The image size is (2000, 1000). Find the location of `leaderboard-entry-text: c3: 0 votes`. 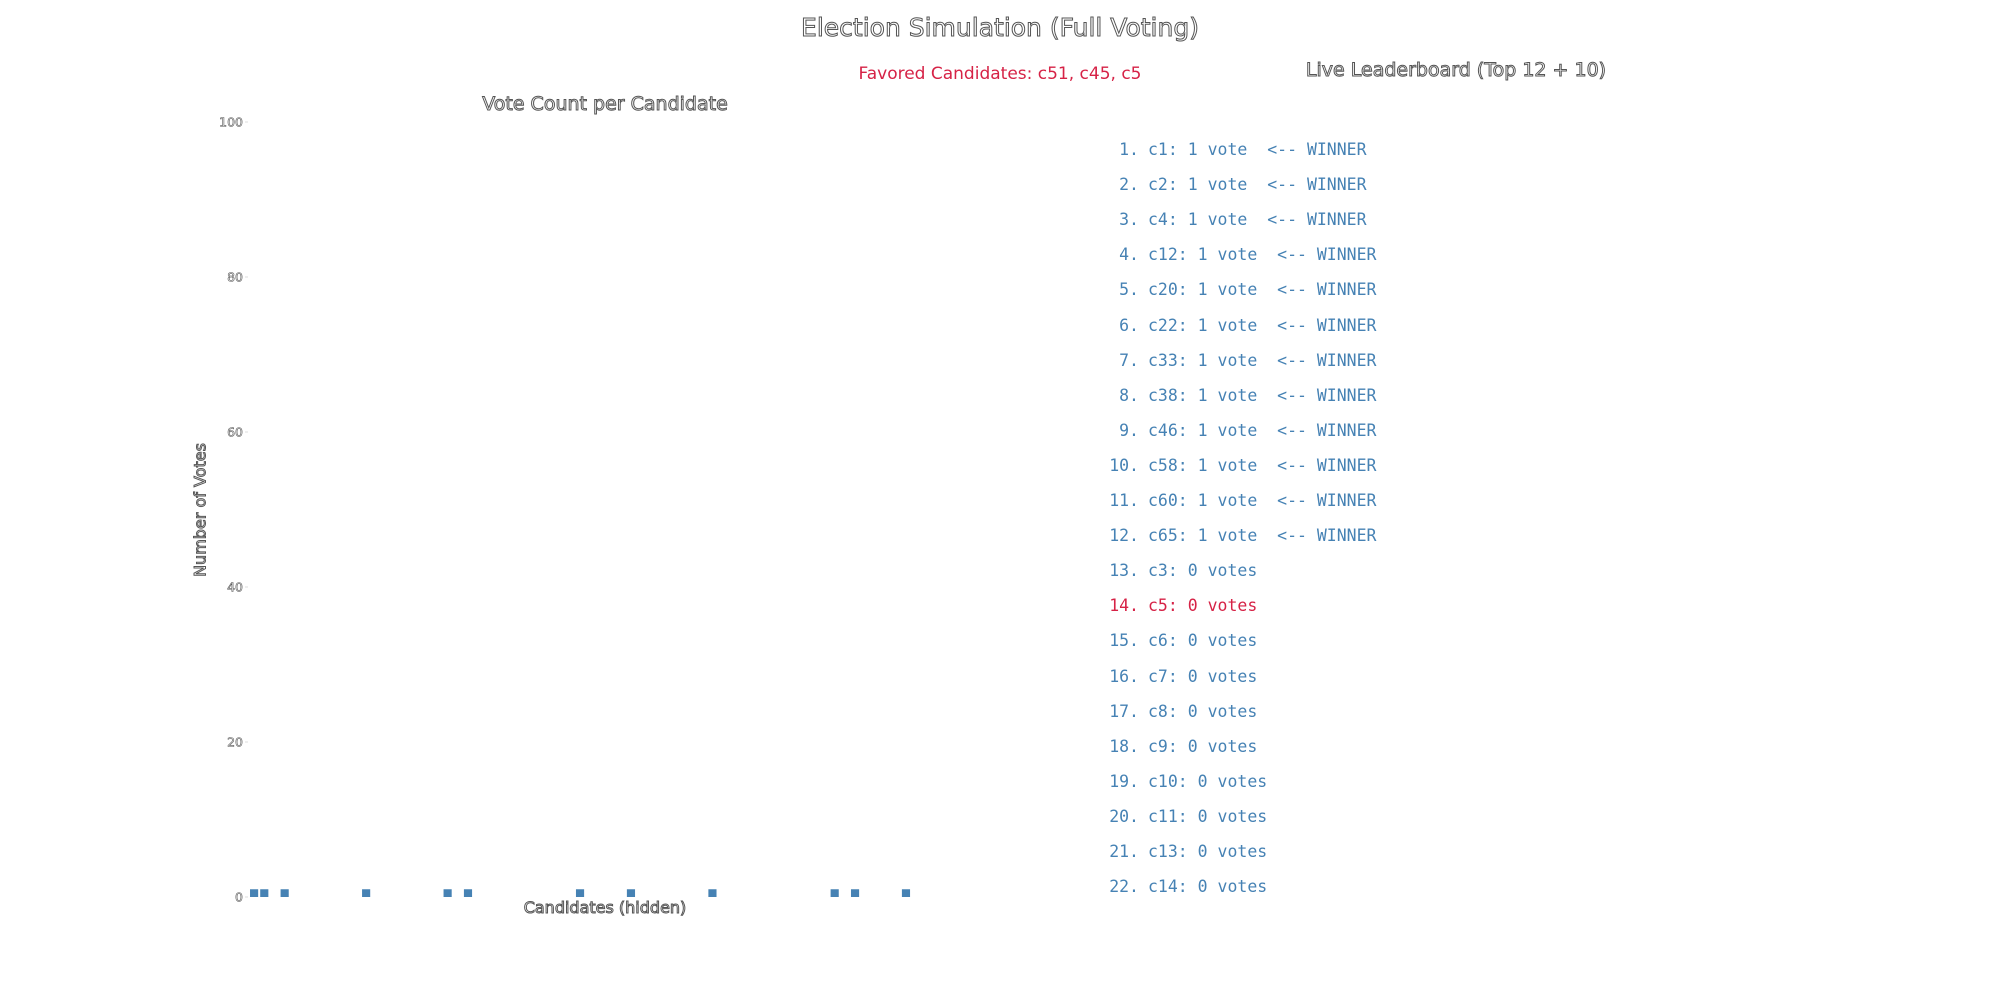

leaderboard-entry-text: c3: 0 votes is located at coordinates (1203, 571).